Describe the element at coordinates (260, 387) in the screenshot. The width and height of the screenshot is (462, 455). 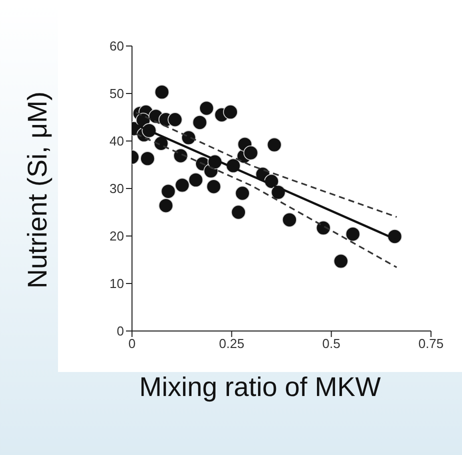
I see `x-axis-title: Mixing ratio of MKW` at that location.